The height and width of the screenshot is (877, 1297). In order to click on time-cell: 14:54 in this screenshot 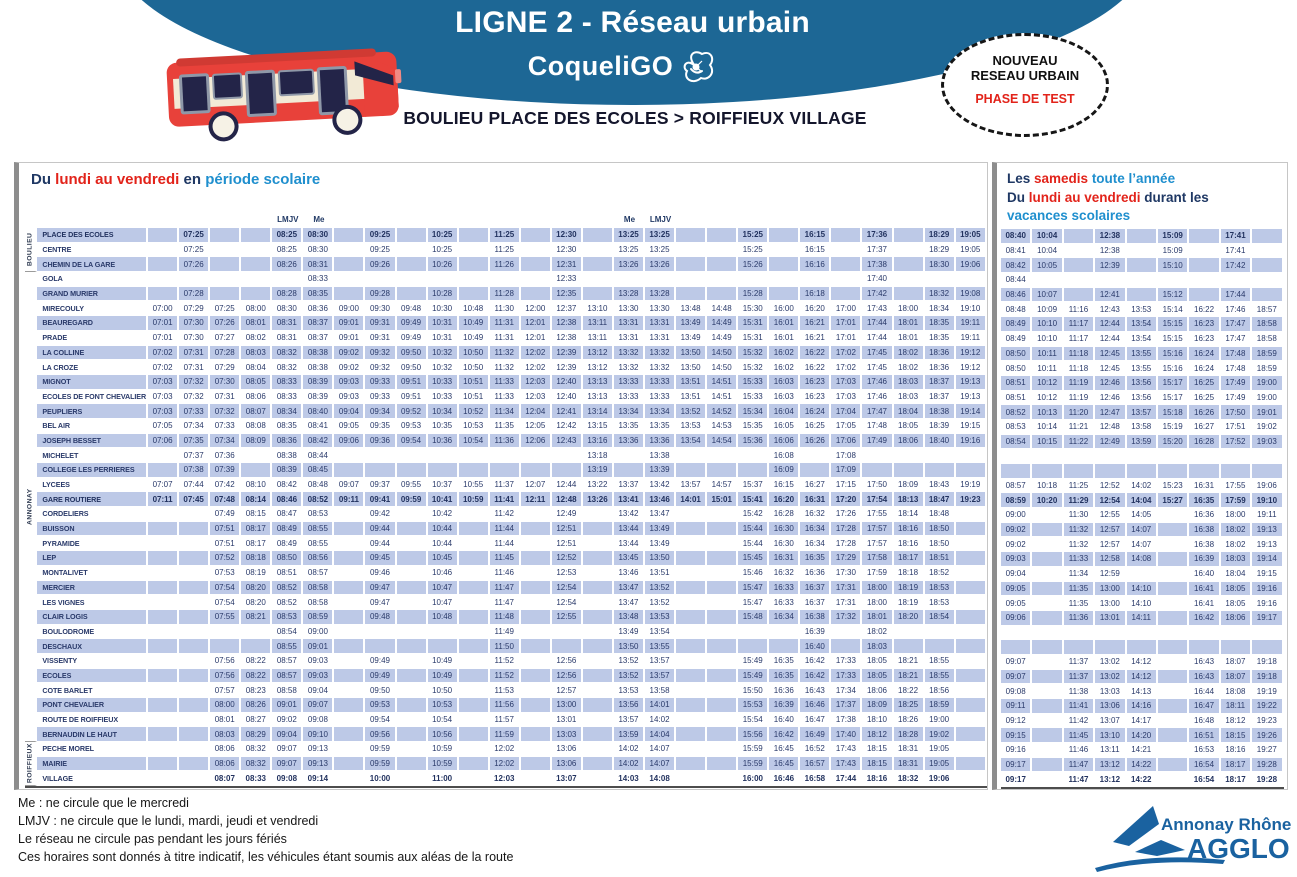, I will do `click(723, 441)`.